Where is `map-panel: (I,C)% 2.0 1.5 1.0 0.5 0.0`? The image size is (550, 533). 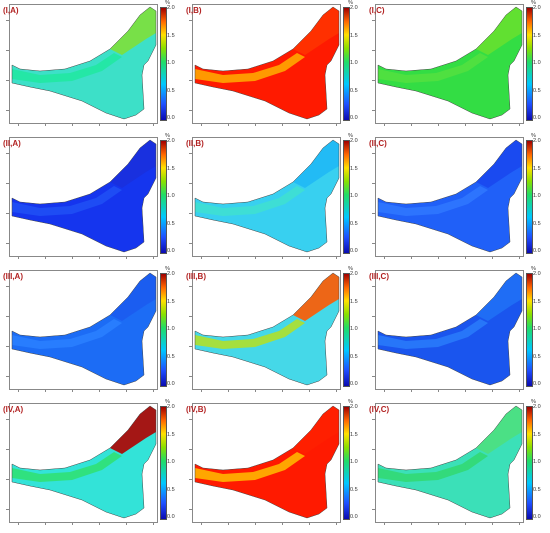 map-panel: (I,C)% 2.0 1.5 1.0 0.5 0.0 is located at coordinates (457, 66).